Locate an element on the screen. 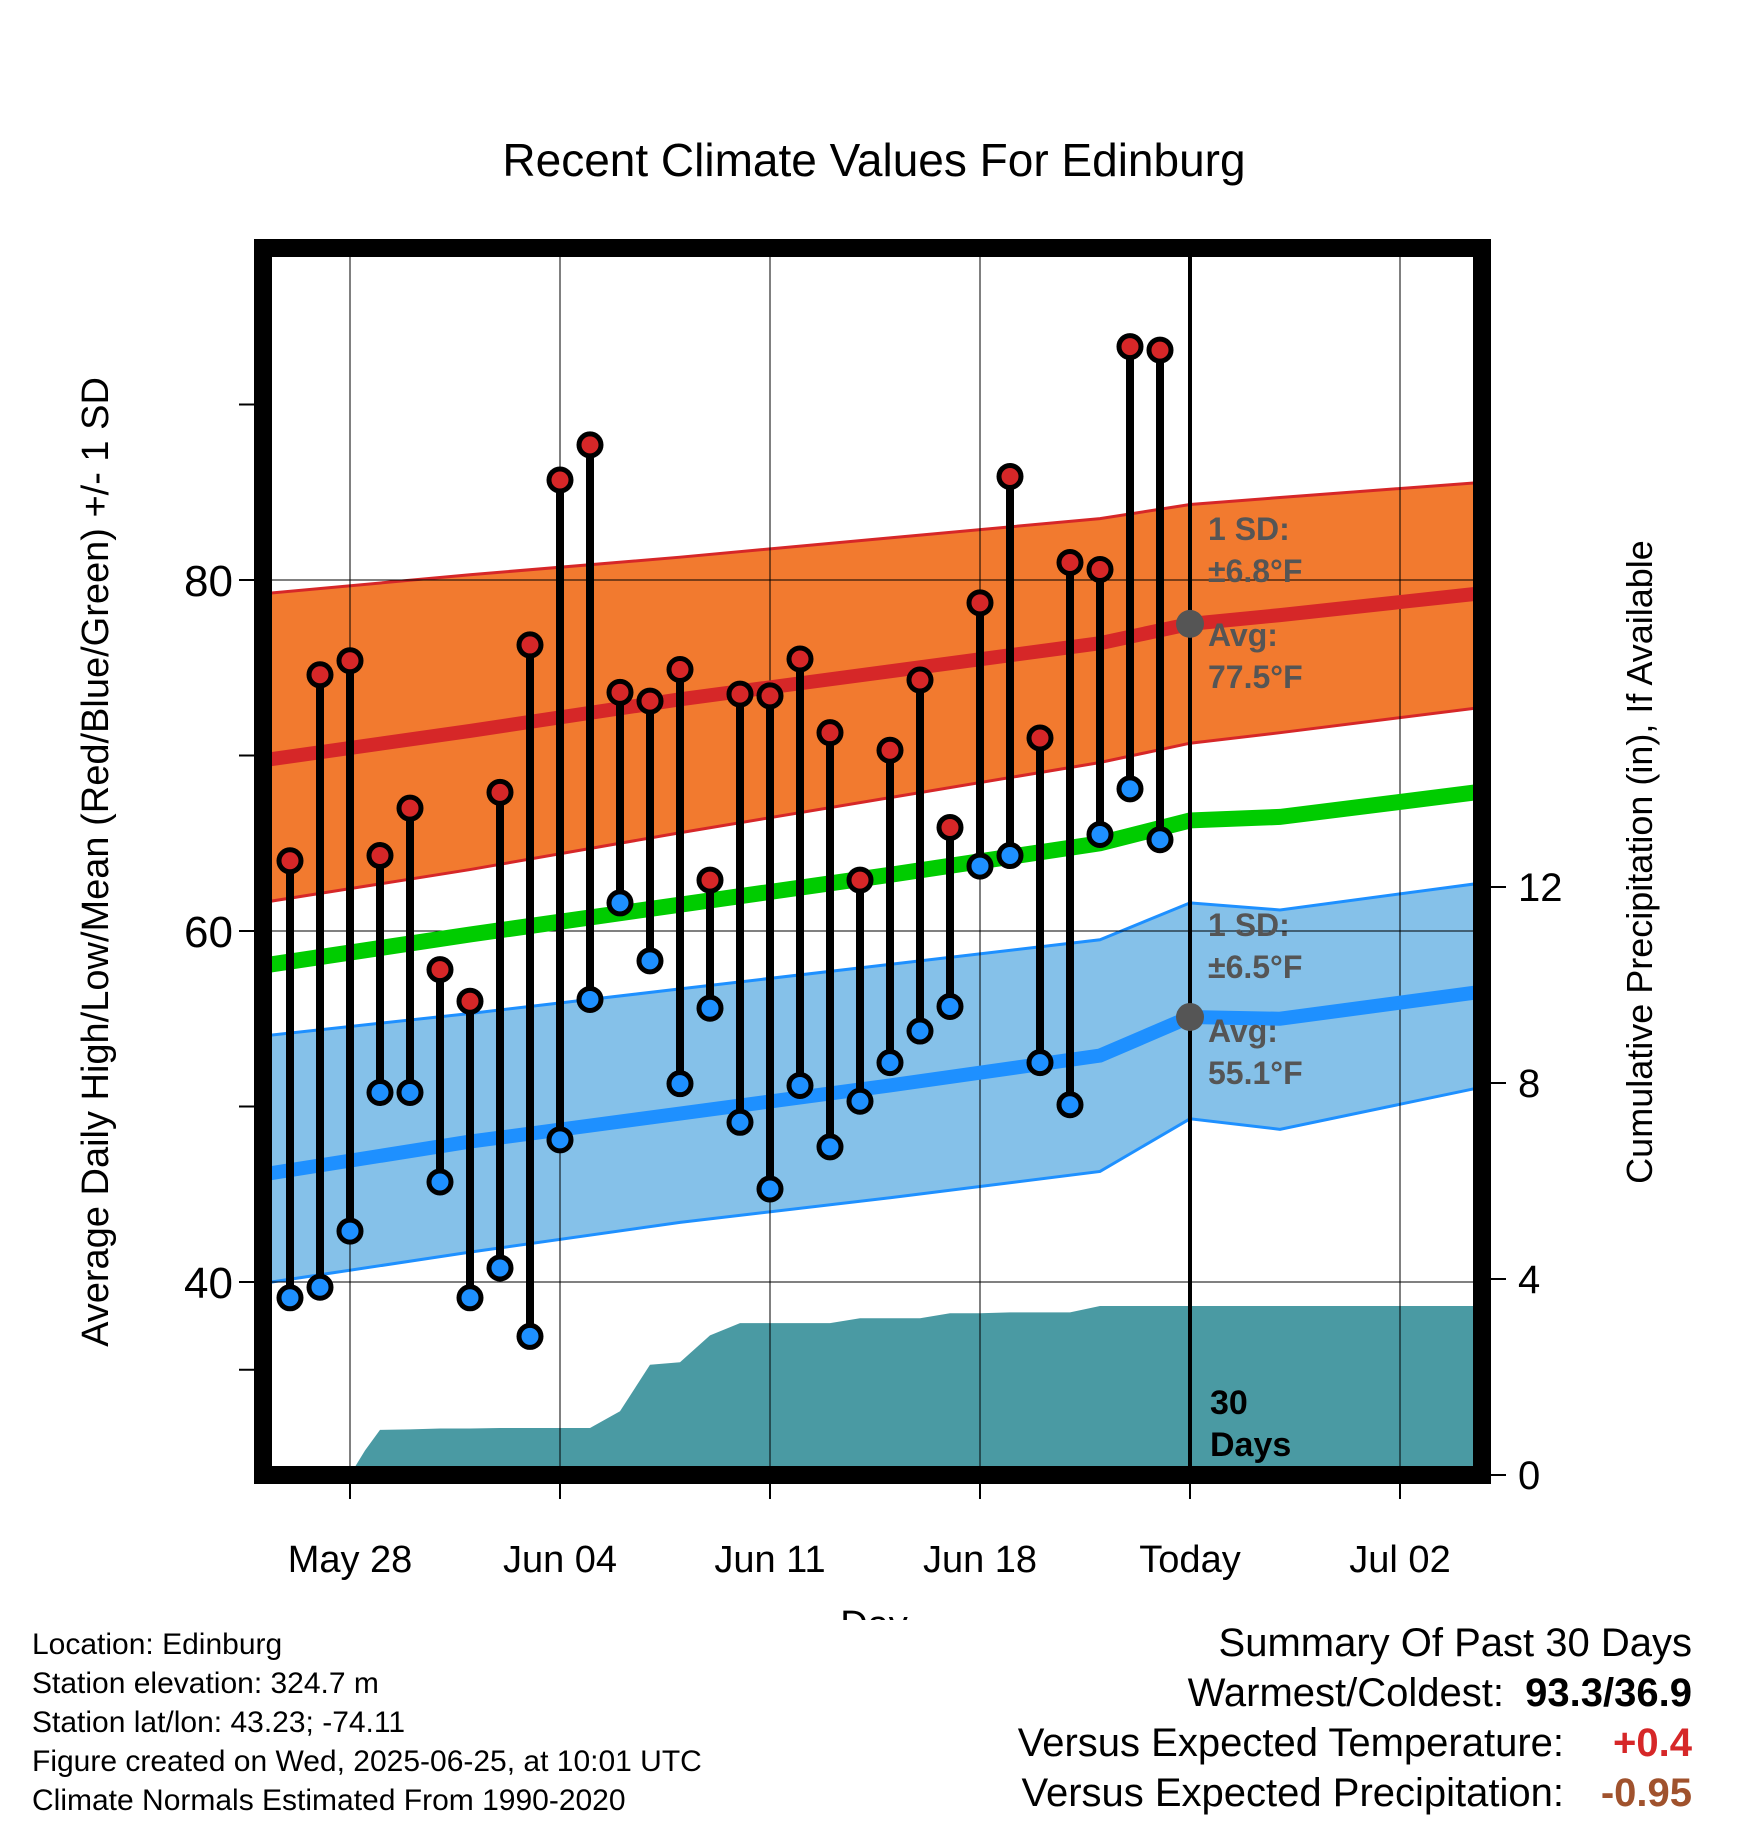  summary-title: Summary Of Past 30 Days is located at coordinates (1455, 1643).